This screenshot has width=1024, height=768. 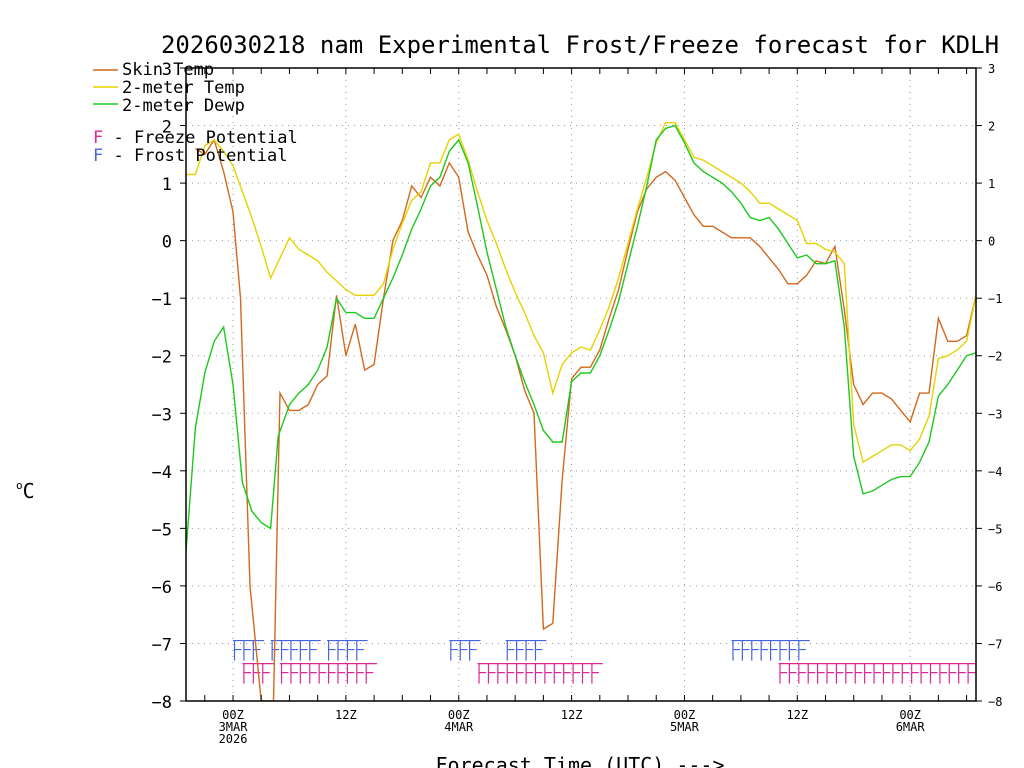 What do you see at coordinates (995, 414) in the screenshot?
I see `y-tick-label-right: −3` at bounding box center [995, 414].